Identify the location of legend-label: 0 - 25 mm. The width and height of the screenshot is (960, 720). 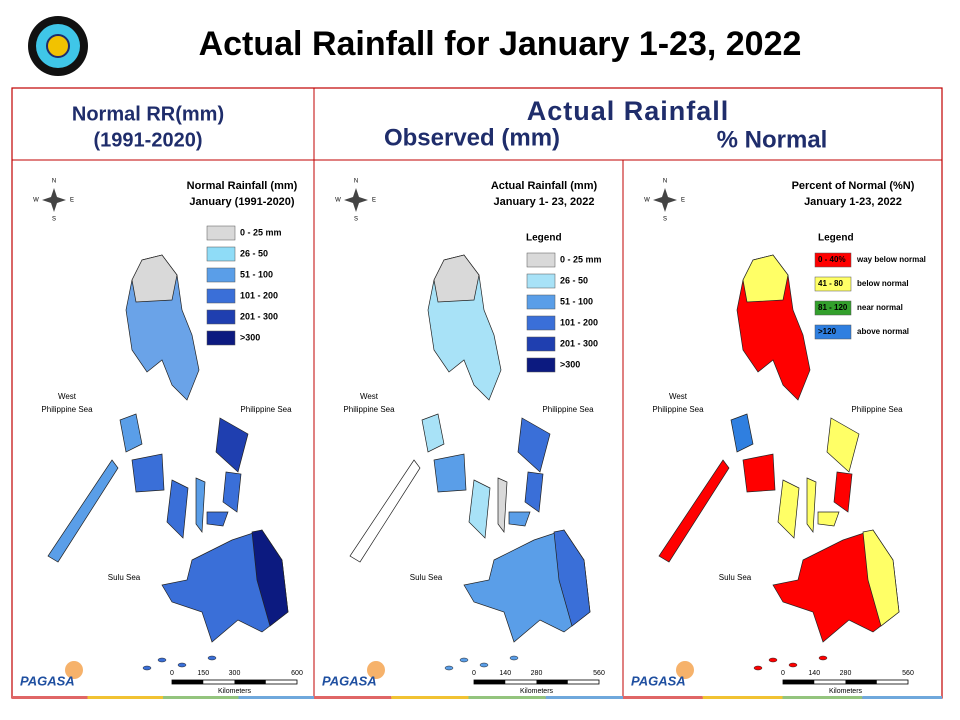
(261, 232).